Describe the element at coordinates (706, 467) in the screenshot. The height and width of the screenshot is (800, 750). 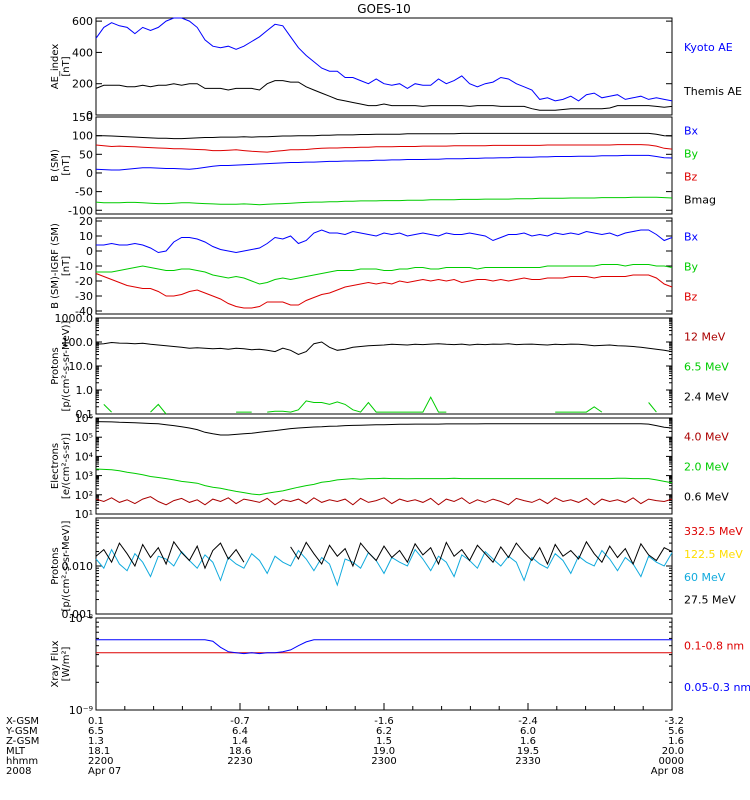
I see `legend-2-0-mev: 2.0 MeV` at that location.